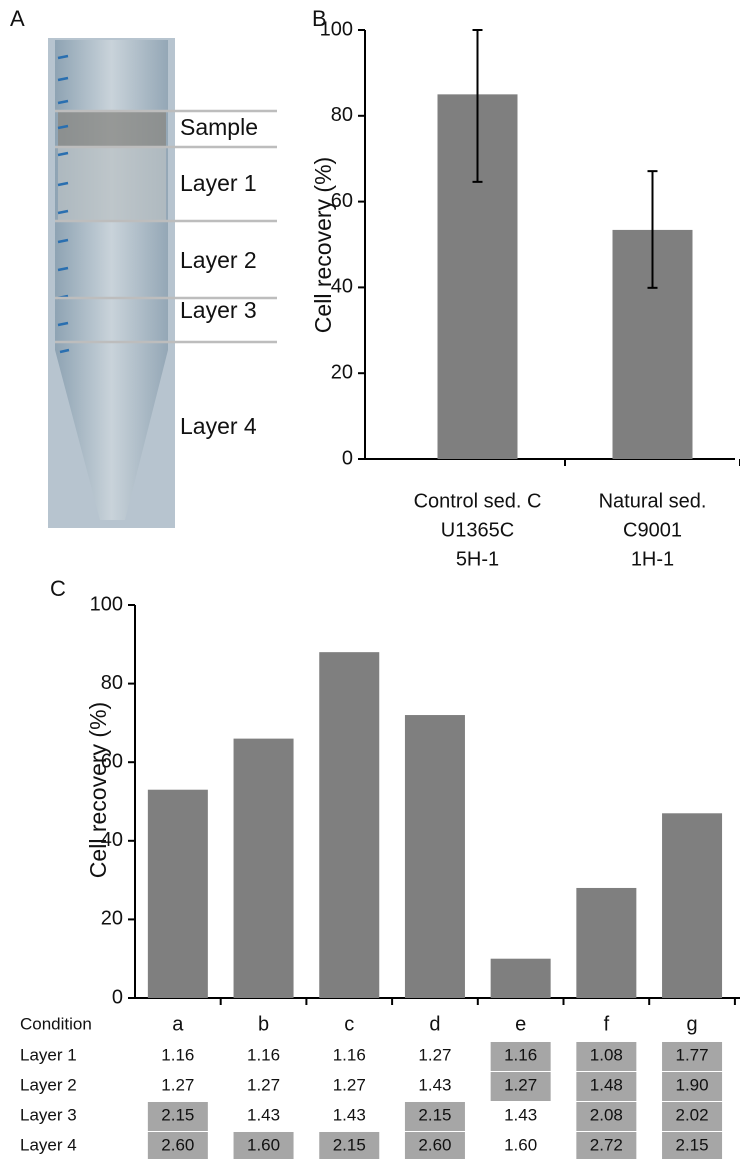 The image size is (740, 1159). Describe the element at coordinates (48, 1114) in the screenshot. I see `row-label: Layer 3` at that location.